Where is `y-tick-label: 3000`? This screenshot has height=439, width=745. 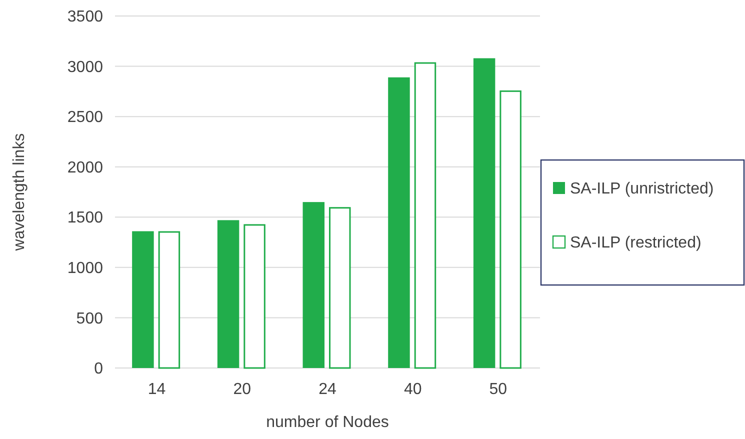 y-tick-label: 3000 is located at coordinates (85, 67).